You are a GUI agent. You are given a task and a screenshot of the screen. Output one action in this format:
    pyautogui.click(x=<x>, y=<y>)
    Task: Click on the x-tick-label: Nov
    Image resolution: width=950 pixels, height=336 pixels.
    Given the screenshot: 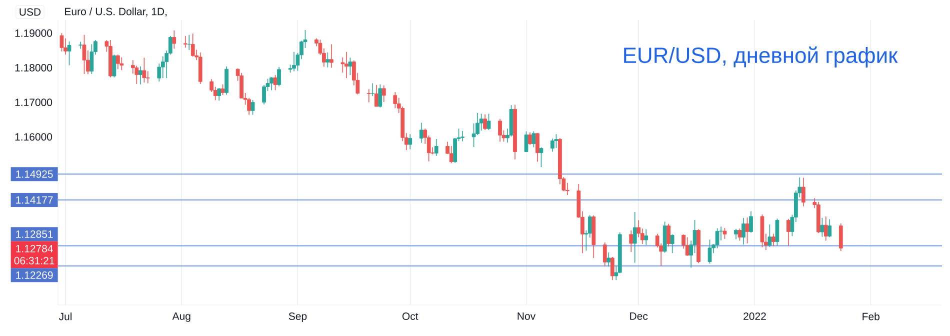 What is the action you would take?
    pyautogui.click(x=527, y=316)
    